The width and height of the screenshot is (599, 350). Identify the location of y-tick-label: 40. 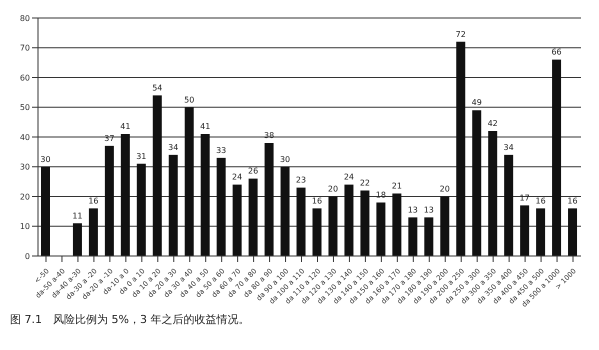
(25, 137).